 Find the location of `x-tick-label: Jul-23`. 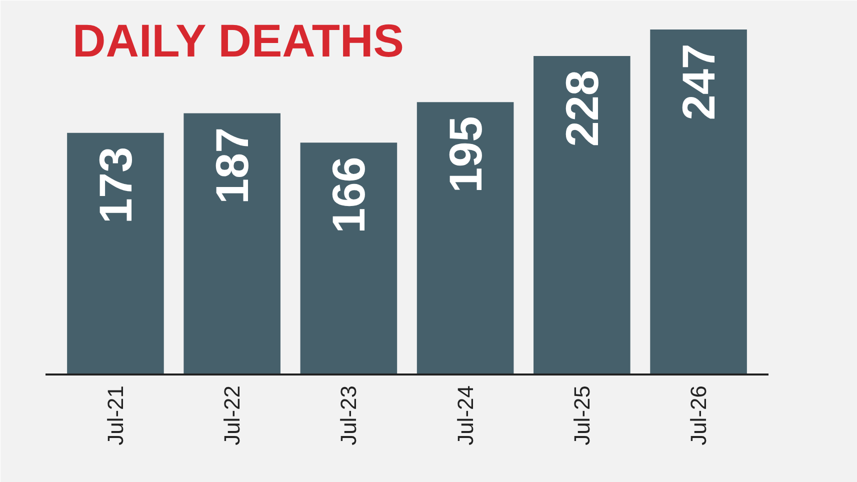

x-tick-label: Jul-23 is located at coordinates (349, 416).